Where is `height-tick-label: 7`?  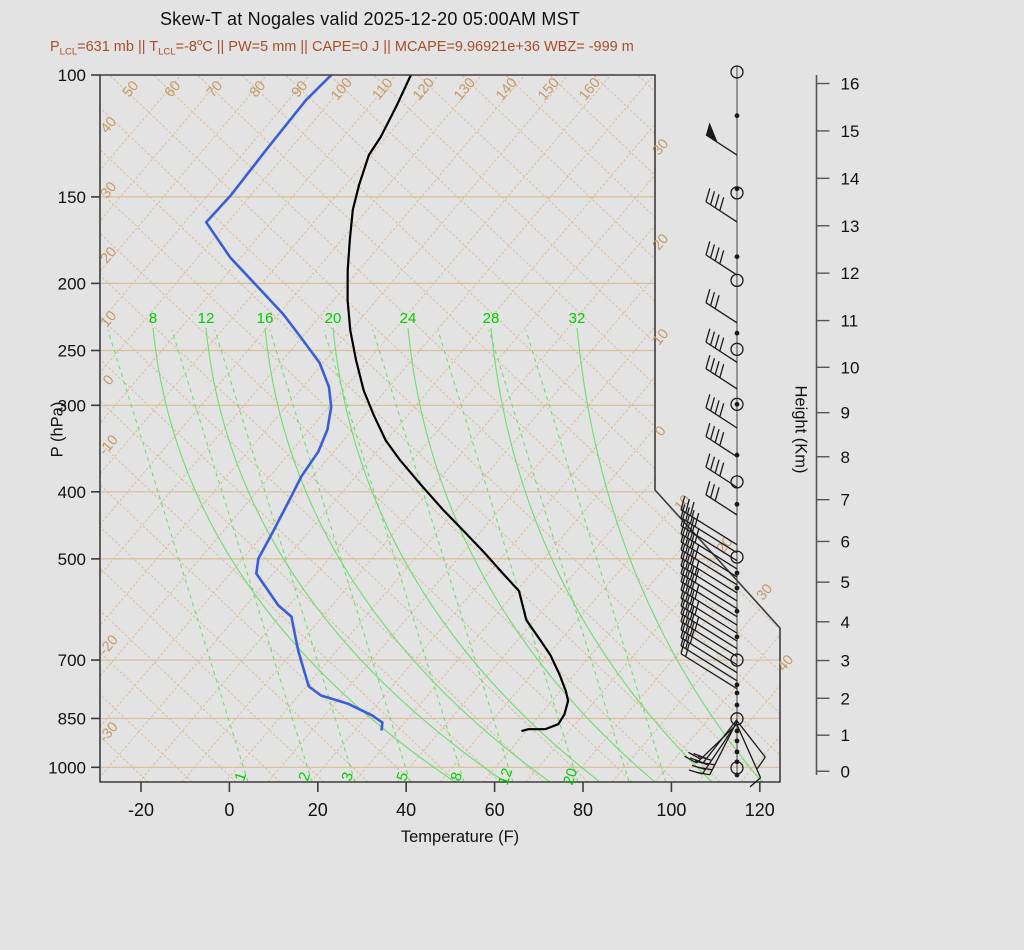 height-tick-label: 7 is located at coordinates (845, 500).